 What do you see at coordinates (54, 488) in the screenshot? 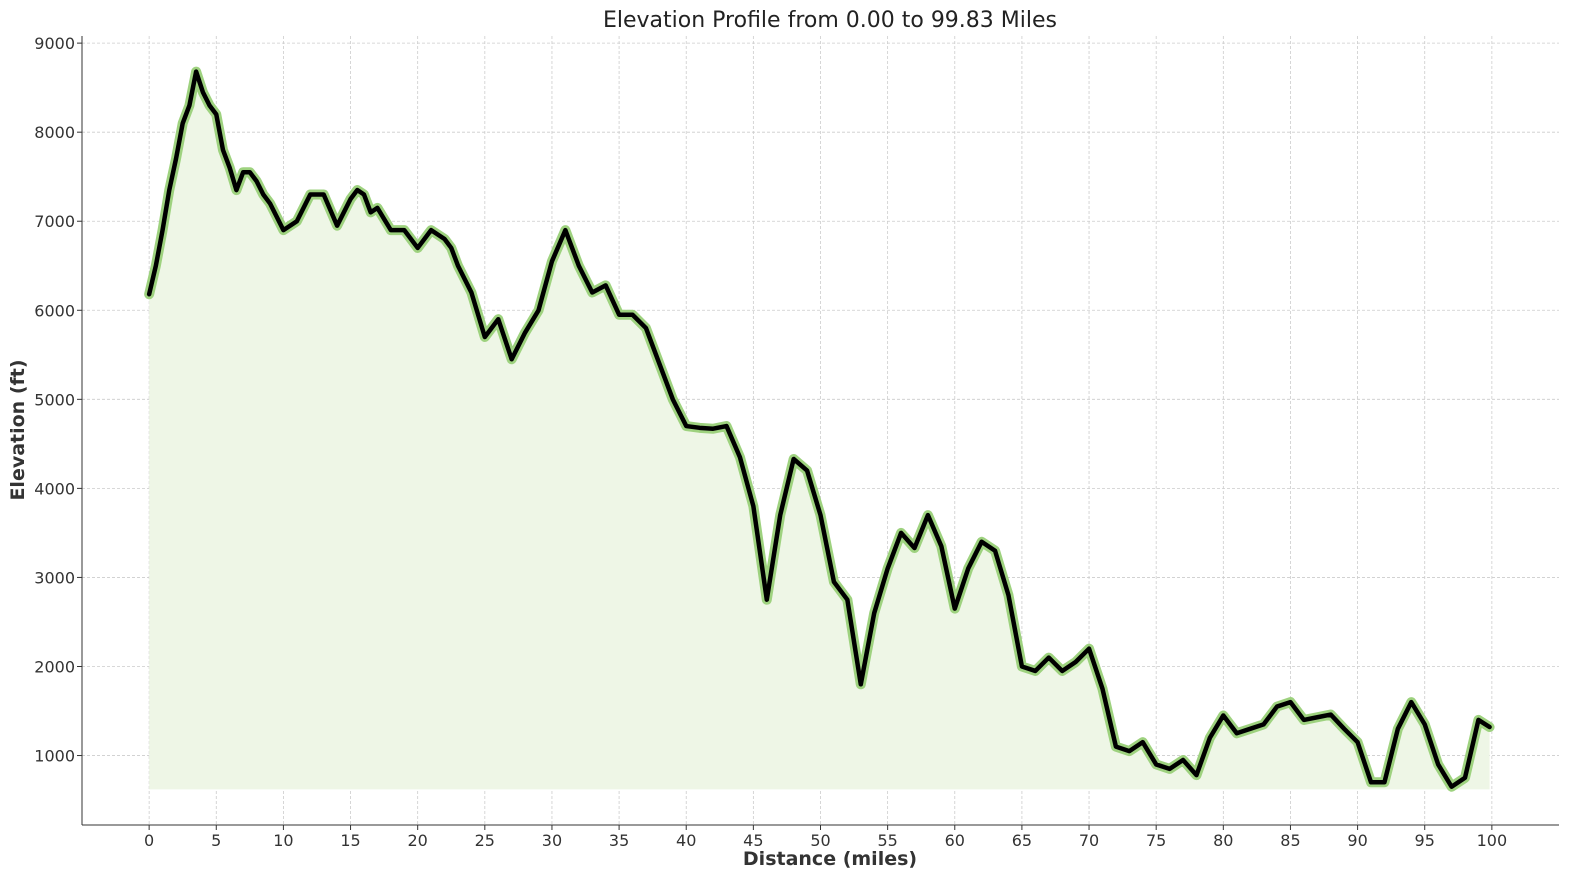
I see `y-tick-label: 4000` at bounding box center [54, 488].